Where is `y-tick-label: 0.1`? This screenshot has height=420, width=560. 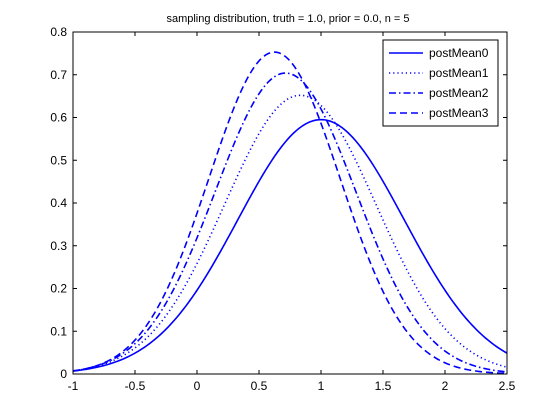
y-tick-label: 0.1 is located at coordinates (58, 331).